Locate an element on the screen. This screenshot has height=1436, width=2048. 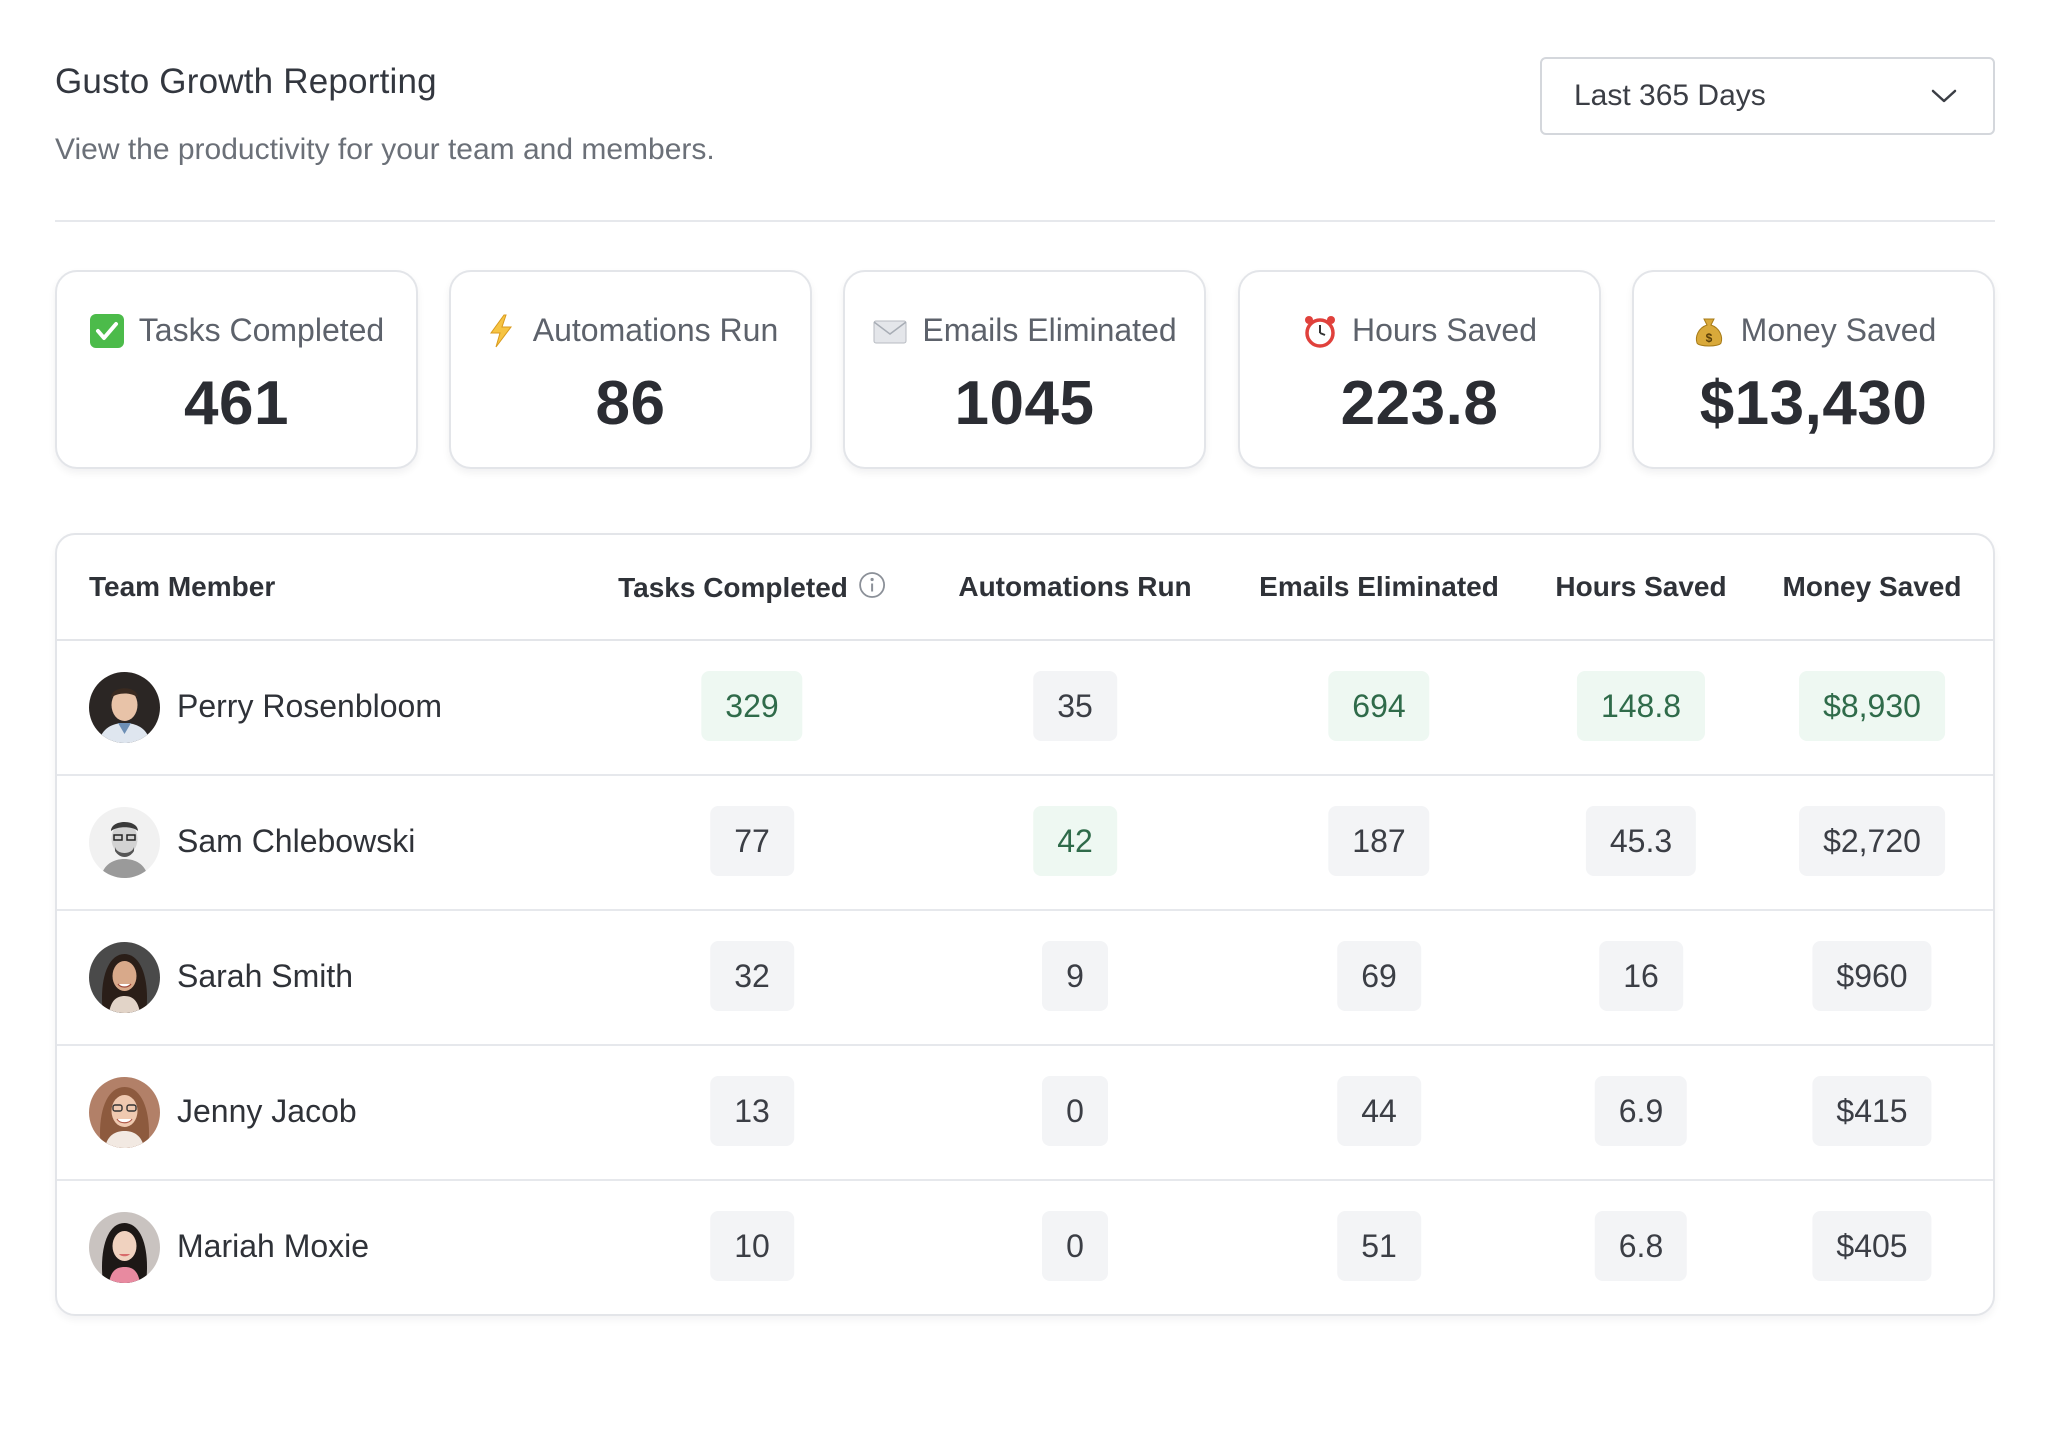
member-name: Perry Rosenbloom is located at coordinates (309, 706).